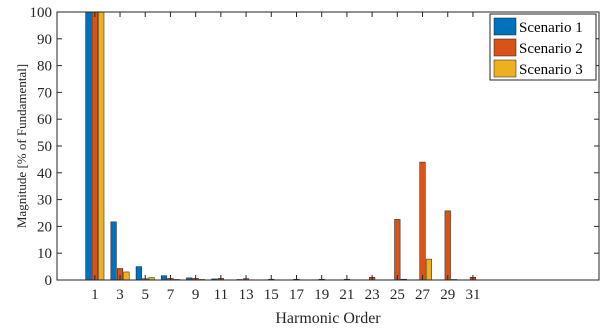 Image resolution: width=610 pixels, height=329 pixels. Describe the element at coordinates (221, 295) in the screenshot. I see `x-tick-label: 11` at that location.